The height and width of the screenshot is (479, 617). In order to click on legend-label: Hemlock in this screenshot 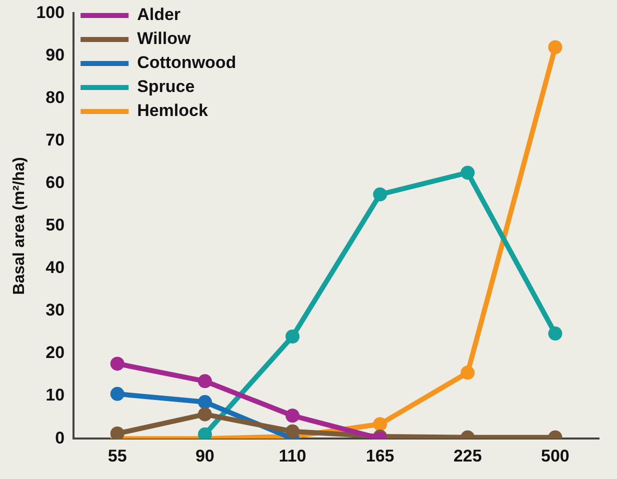, I will do `click(172, 110)`.